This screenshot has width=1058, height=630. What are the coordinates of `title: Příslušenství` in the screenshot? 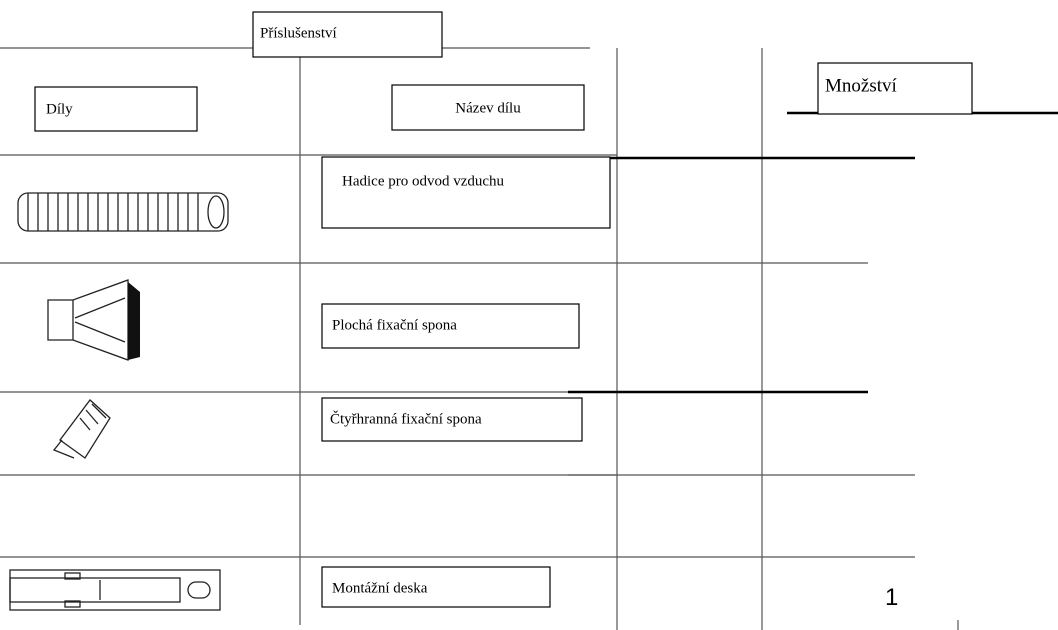 It's located at (298, 33).